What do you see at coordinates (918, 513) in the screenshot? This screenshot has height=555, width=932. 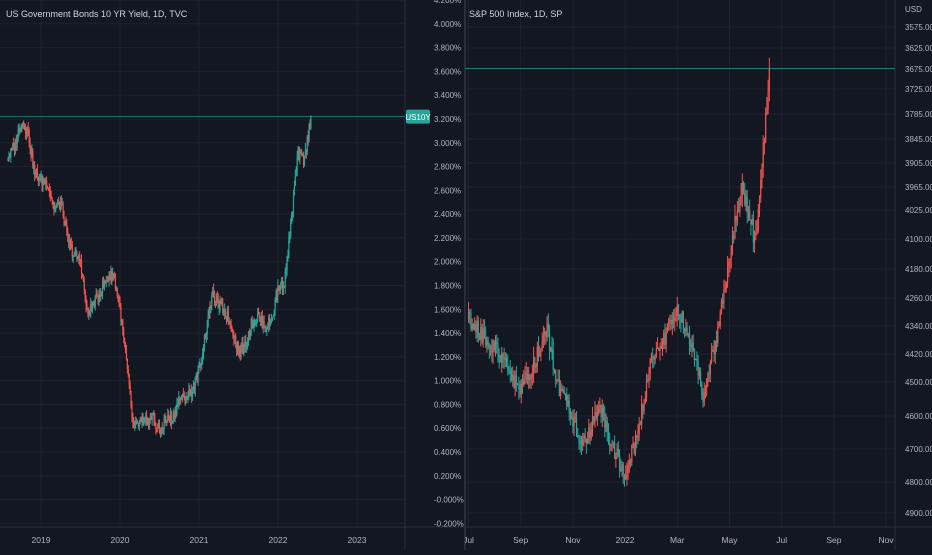 I see `spx-y-tick-label: 4900.00` at bounding box center [918, 513].